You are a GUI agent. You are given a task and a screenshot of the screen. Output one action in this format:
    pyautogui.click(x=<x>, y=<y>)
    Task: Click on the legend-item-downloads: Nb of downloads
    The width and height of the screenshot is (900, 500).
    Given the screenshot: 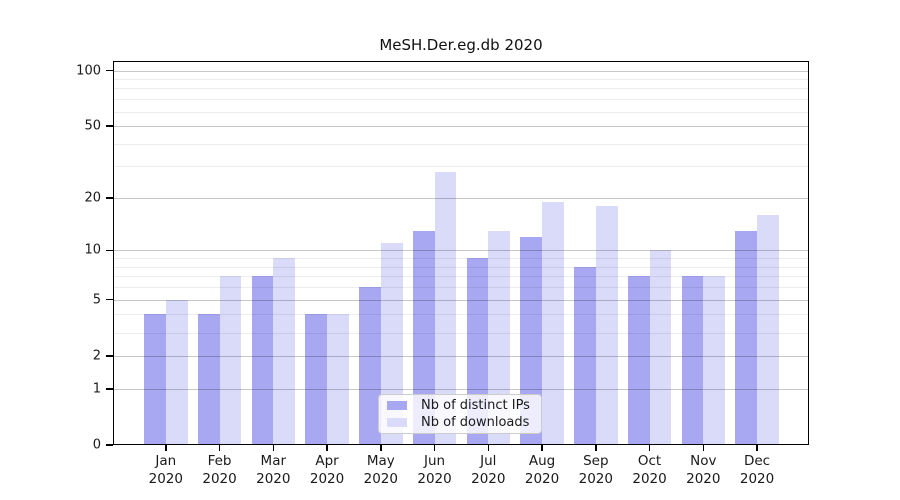 What is the action you would take?
    pyautogui.click(x=460, y=423)
    